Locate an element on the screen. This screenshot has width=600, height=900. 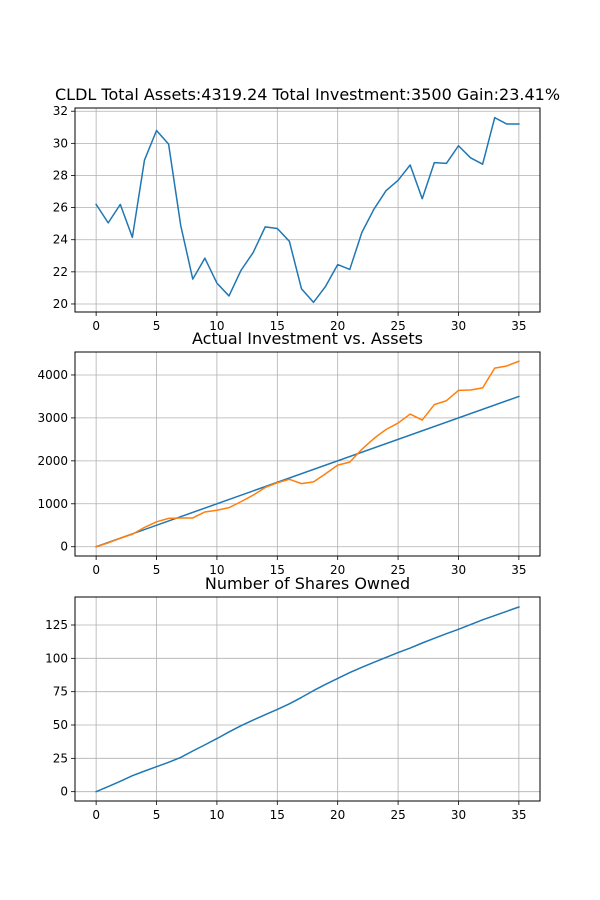
chart-investment-vs-assets-ytick-label: 0 is located at coordinates (64, 547).